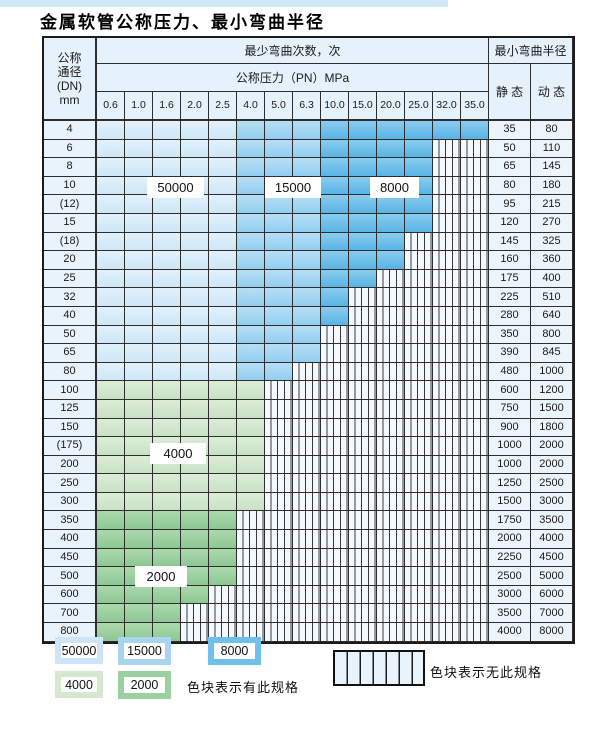  I want to click on rating-cell-dn20-pn35.0, so click(475, 260).